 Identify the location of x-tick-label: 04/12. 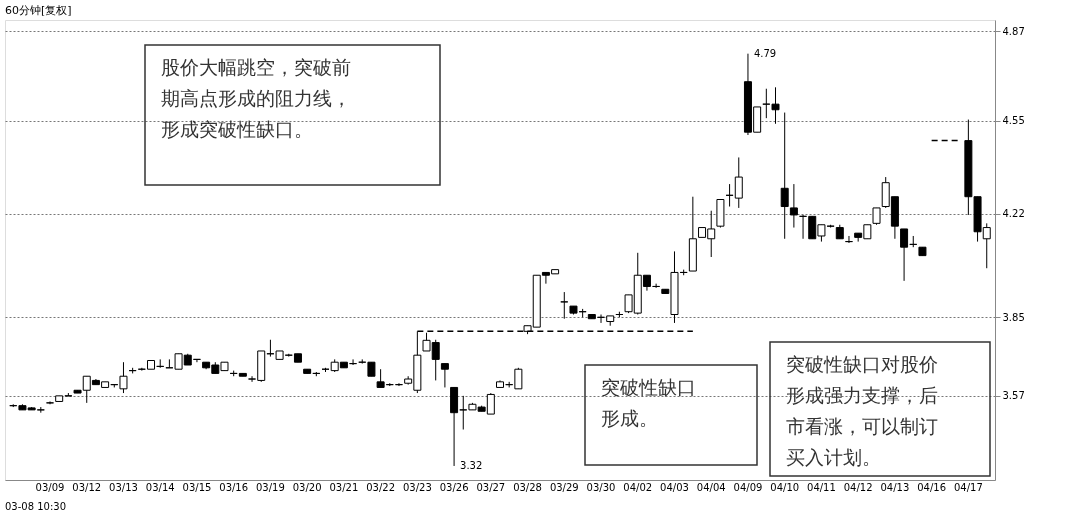
(858, 487).